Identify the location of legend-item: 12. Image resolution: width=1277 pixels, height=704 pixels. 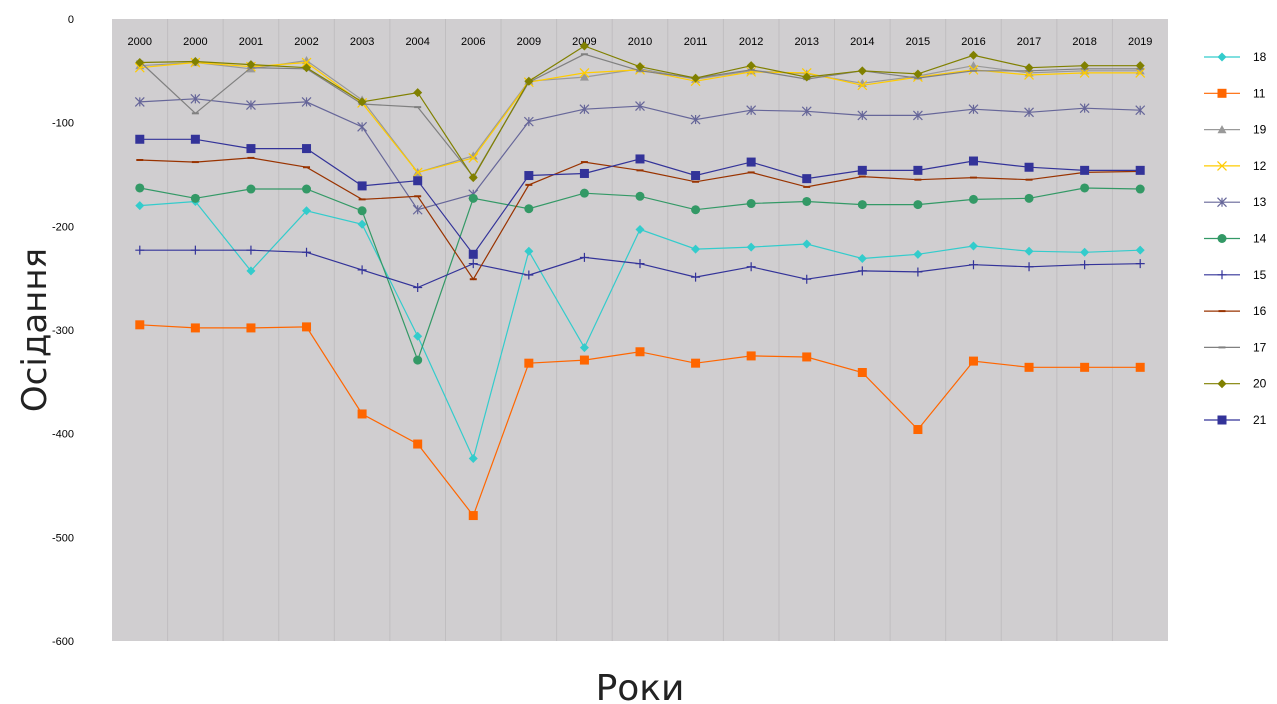
(1235, 166).